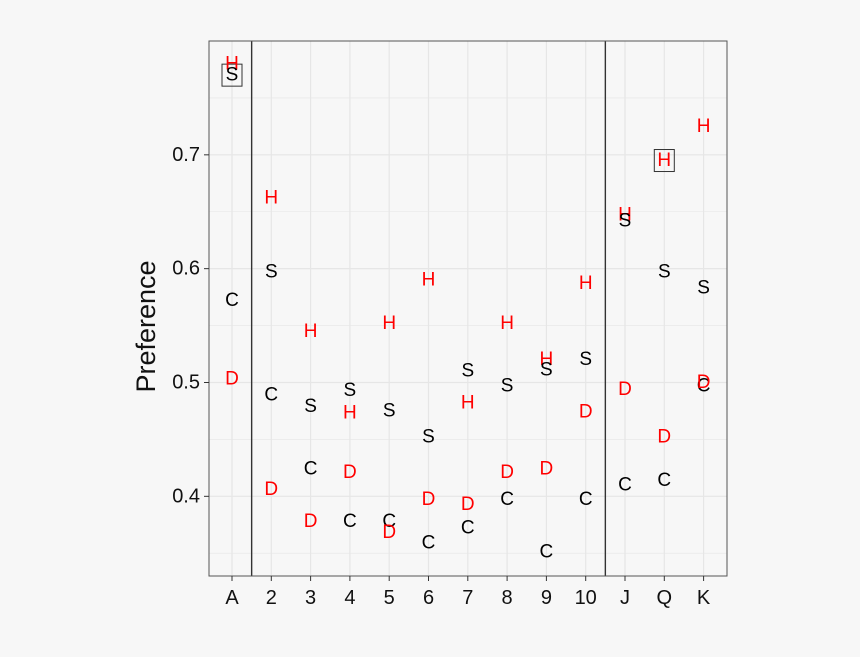  Describe the element at coordinates (664, 272) in the screenshot. I see `point-S-Q: S` at that location.